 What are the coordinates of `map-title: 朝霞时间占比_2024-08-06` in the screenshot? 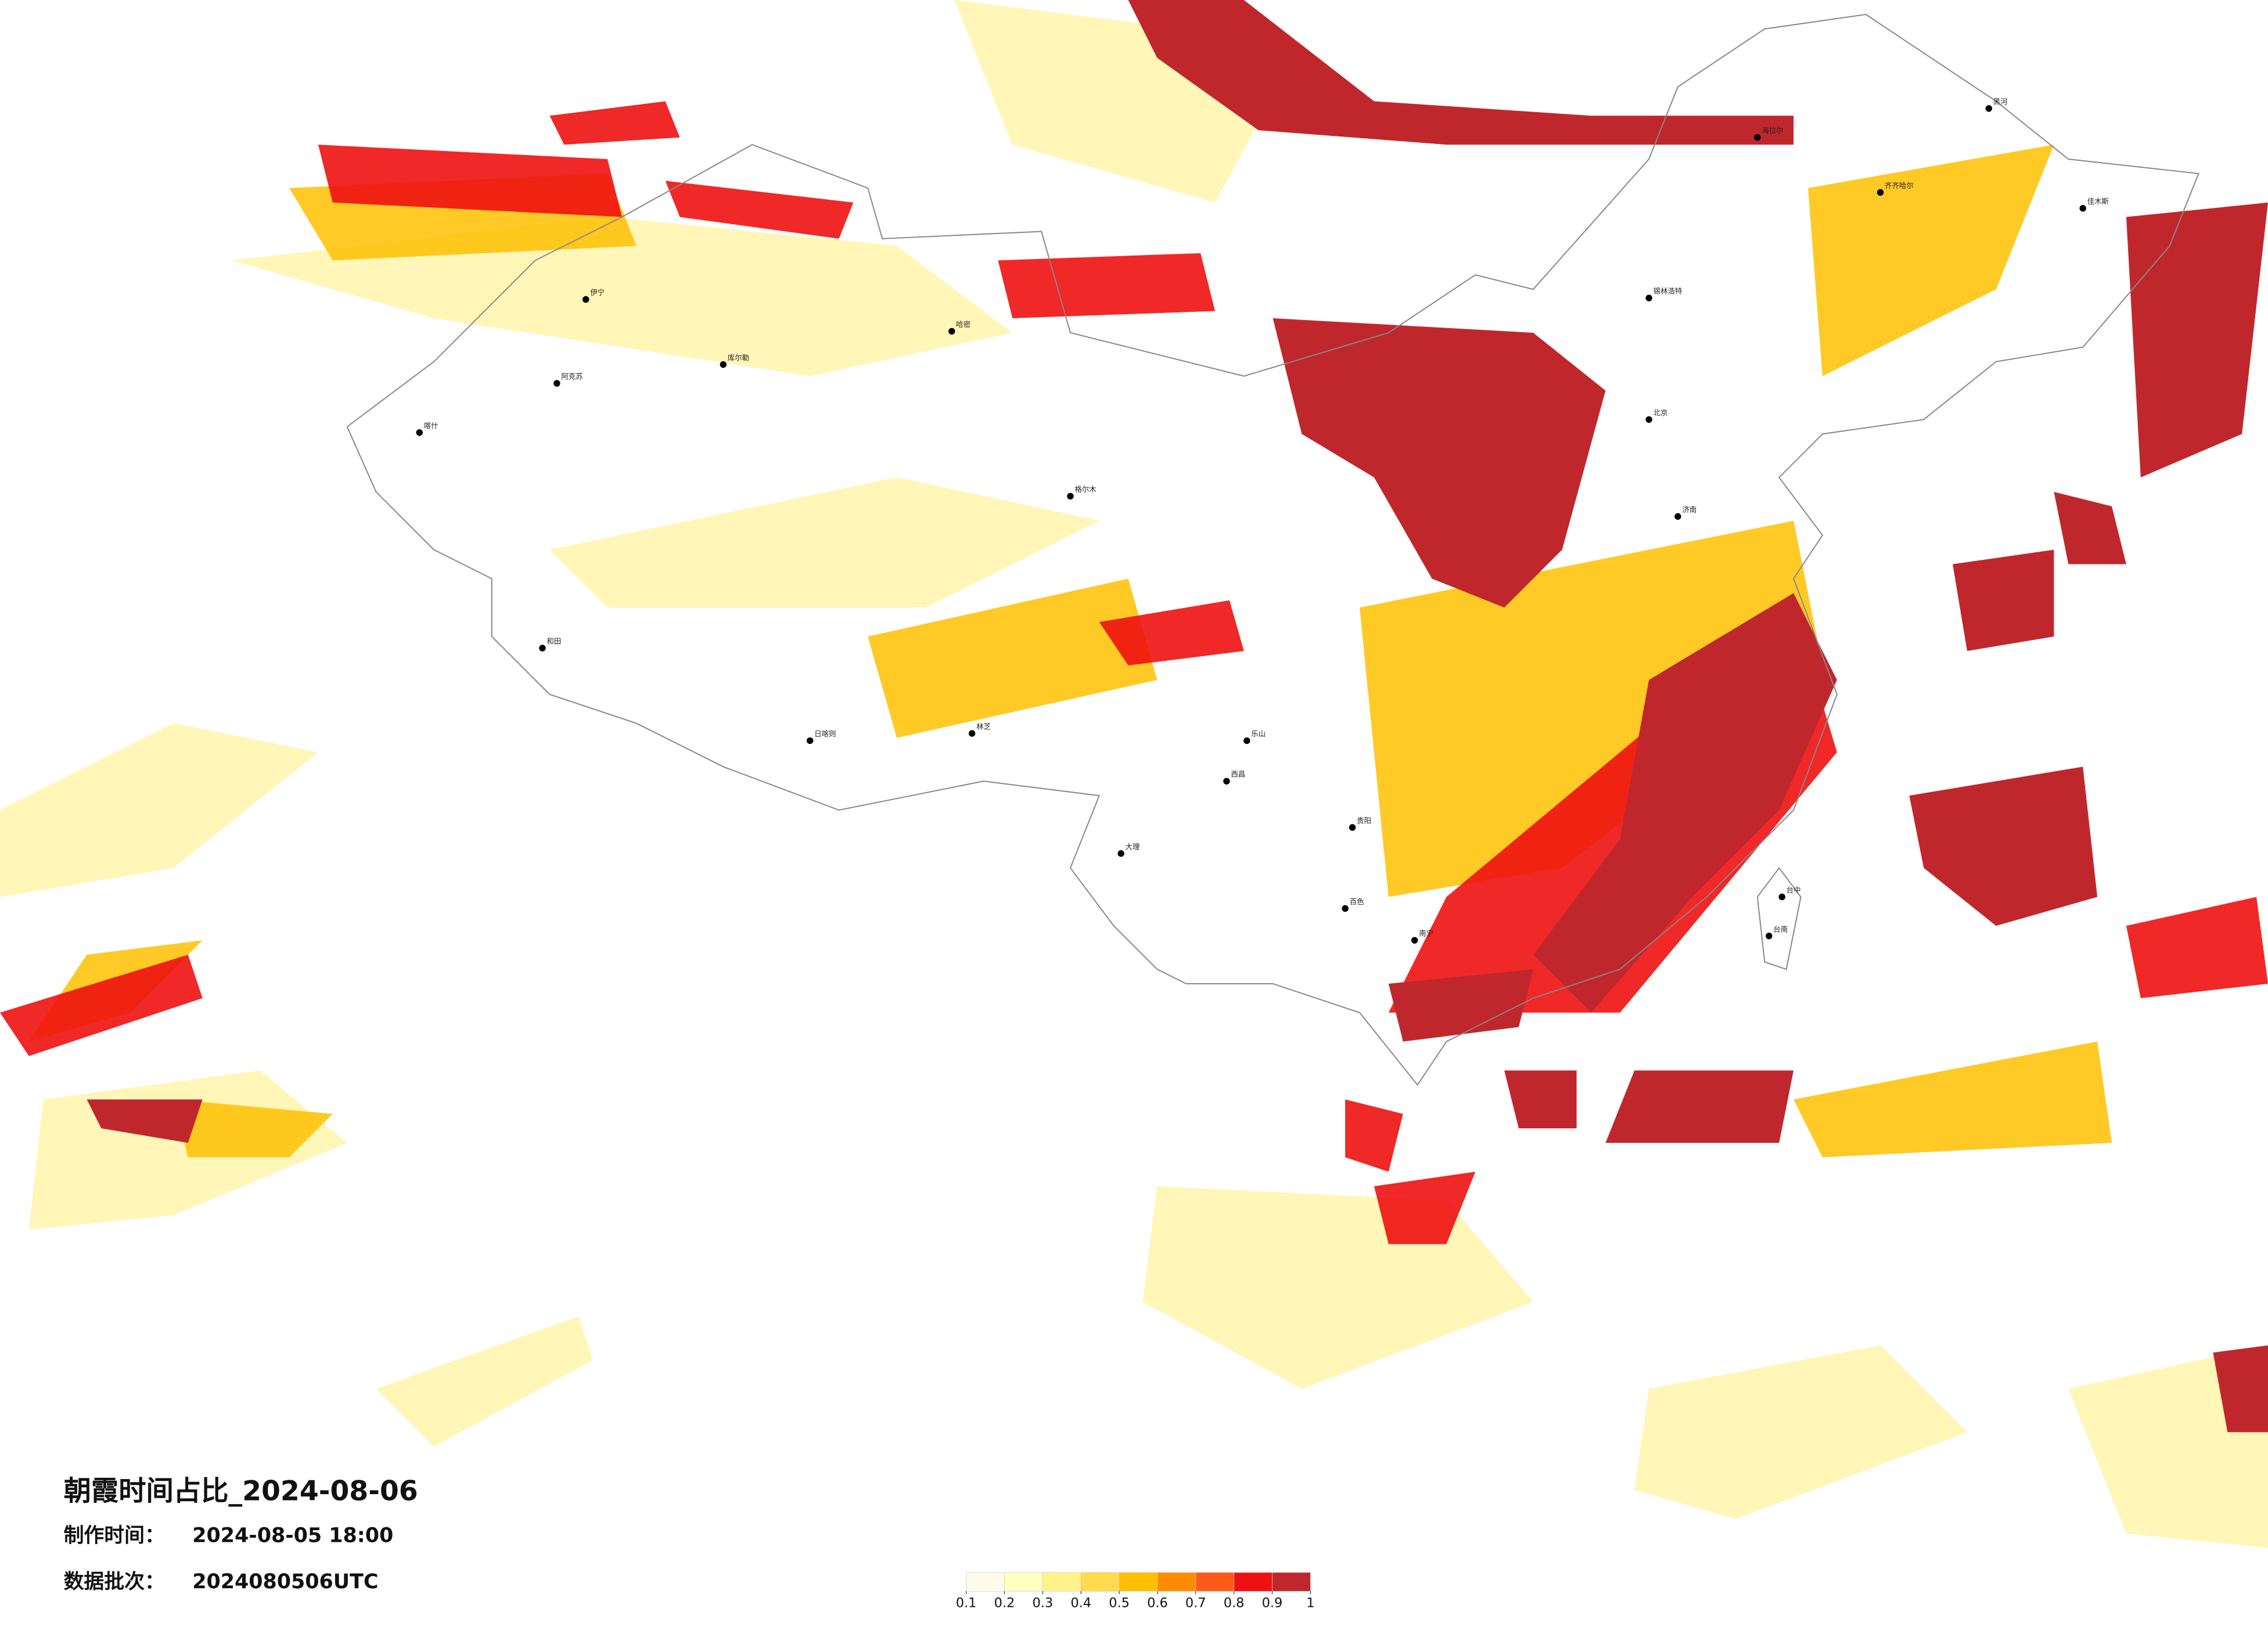 It's located at (241, 1491).